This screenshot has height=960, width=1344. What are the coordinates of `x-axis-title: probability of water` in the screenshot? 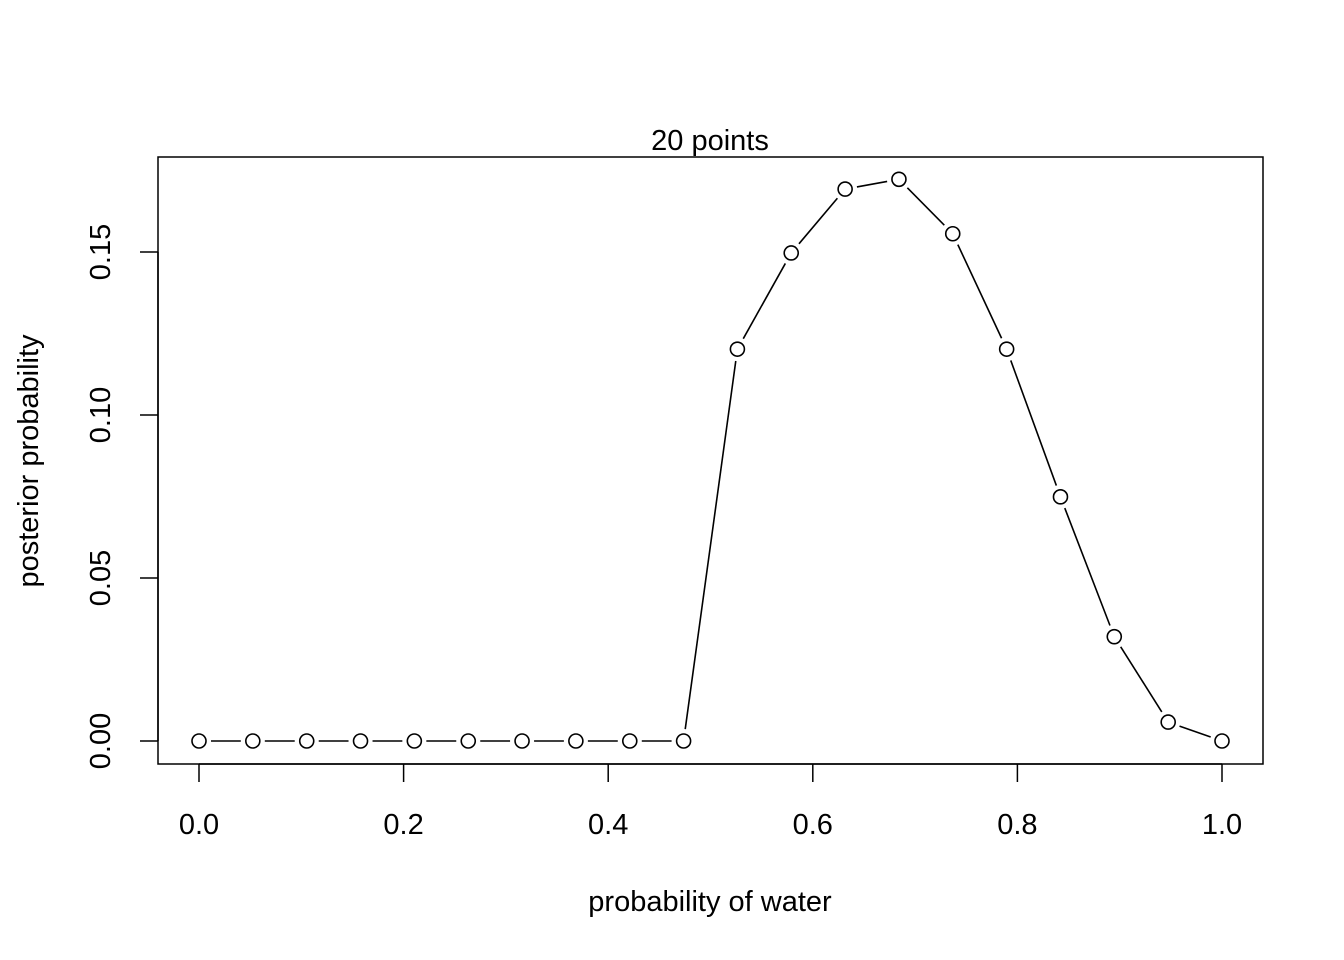 It's located at (710, 902).